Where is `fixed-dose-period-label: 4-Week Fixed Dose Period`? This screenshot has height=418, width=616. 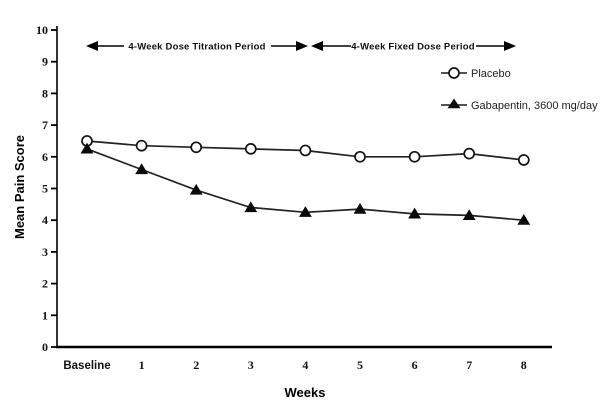 fixed-dose-period-label: 4-Week Fixed Dose Period is located at coordinates (412, 47).